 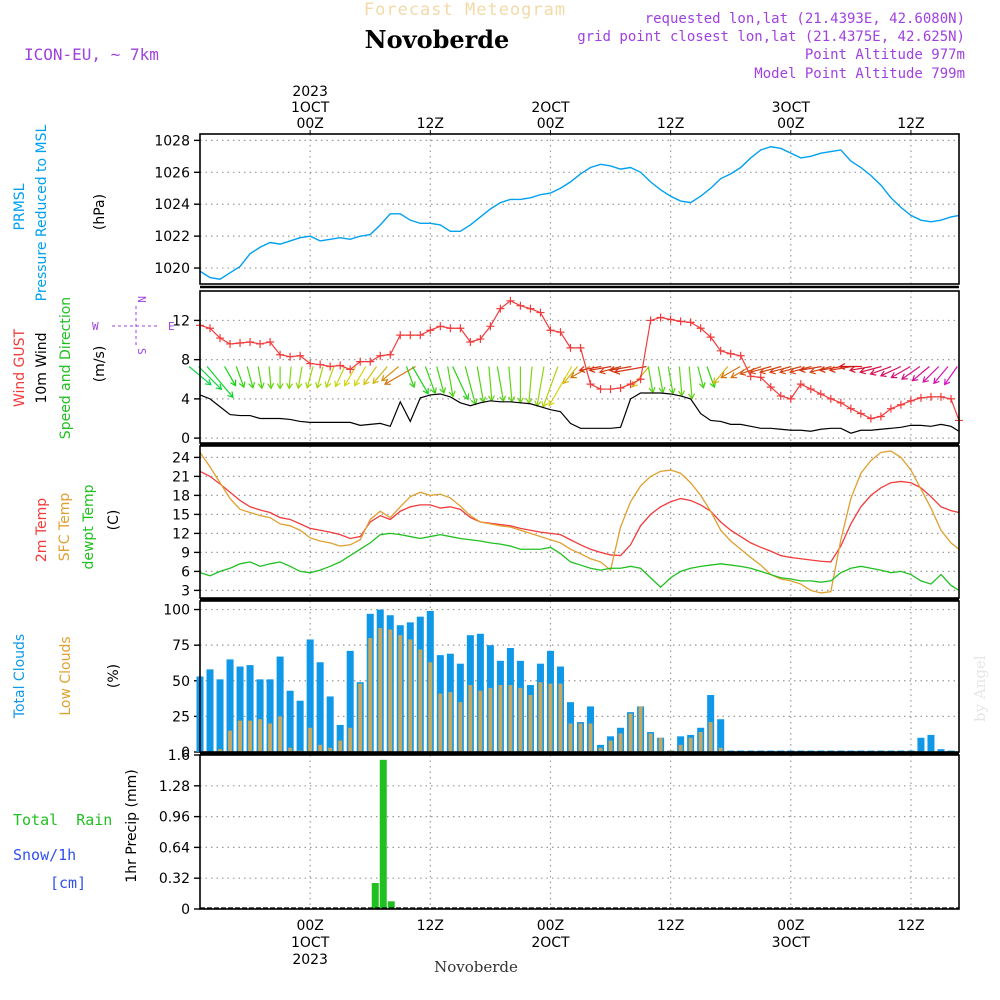 What do you see at coordinates (95, 326) in the screenshot?
I see `compass-west: W` at bounding box center [95, 326].